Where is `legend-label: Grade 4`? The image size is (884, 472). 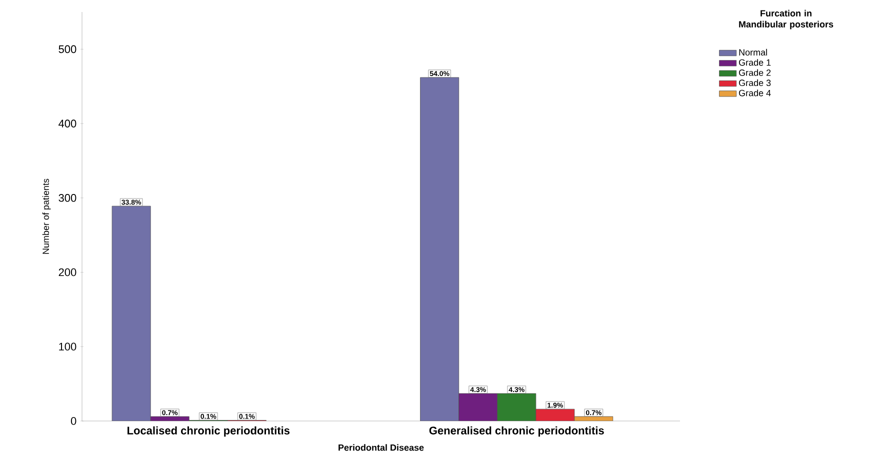 legend-label: Grade 4 is located at coordinates (755, 93).